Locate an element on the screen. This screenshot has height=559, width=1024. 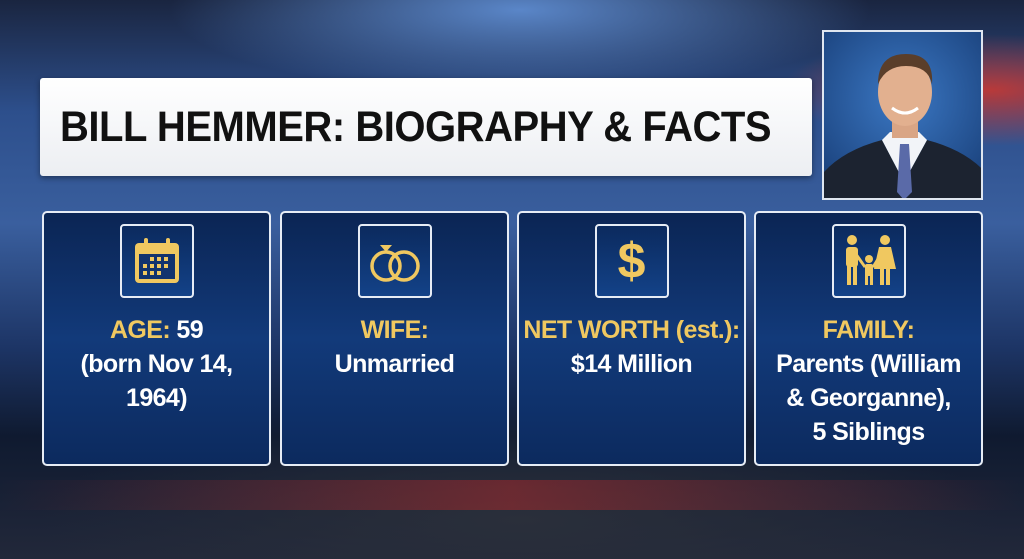
dollar-icon: $ is located at coordinates (631, 261).